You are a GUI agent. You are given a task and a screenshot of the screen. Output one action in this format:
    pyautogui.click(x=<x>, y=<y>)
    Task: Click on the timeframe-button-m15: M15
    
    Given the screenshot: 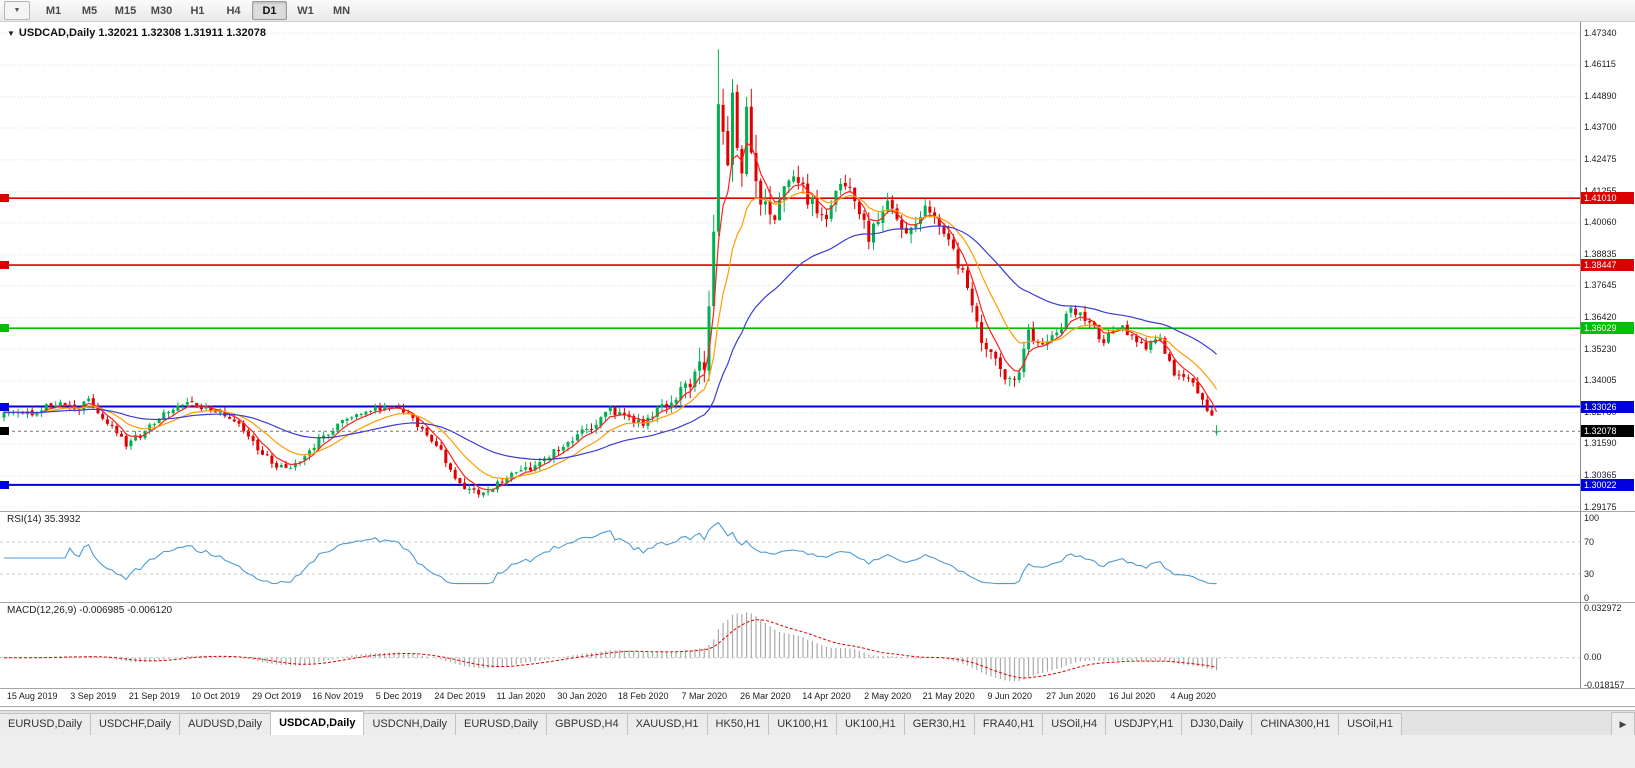 What is the action you would take?
    pyautogui.click(x=125, y=10)
    